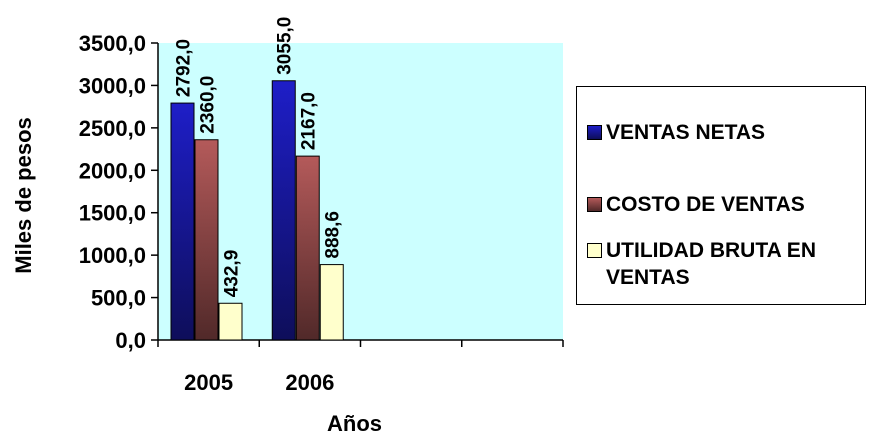 This screenshot has width=869, height=438. What do you see at coordinates (112, 85) in the screenshot?
I see `y-tick-label: 3000,0` at bounding box center [112, 85].